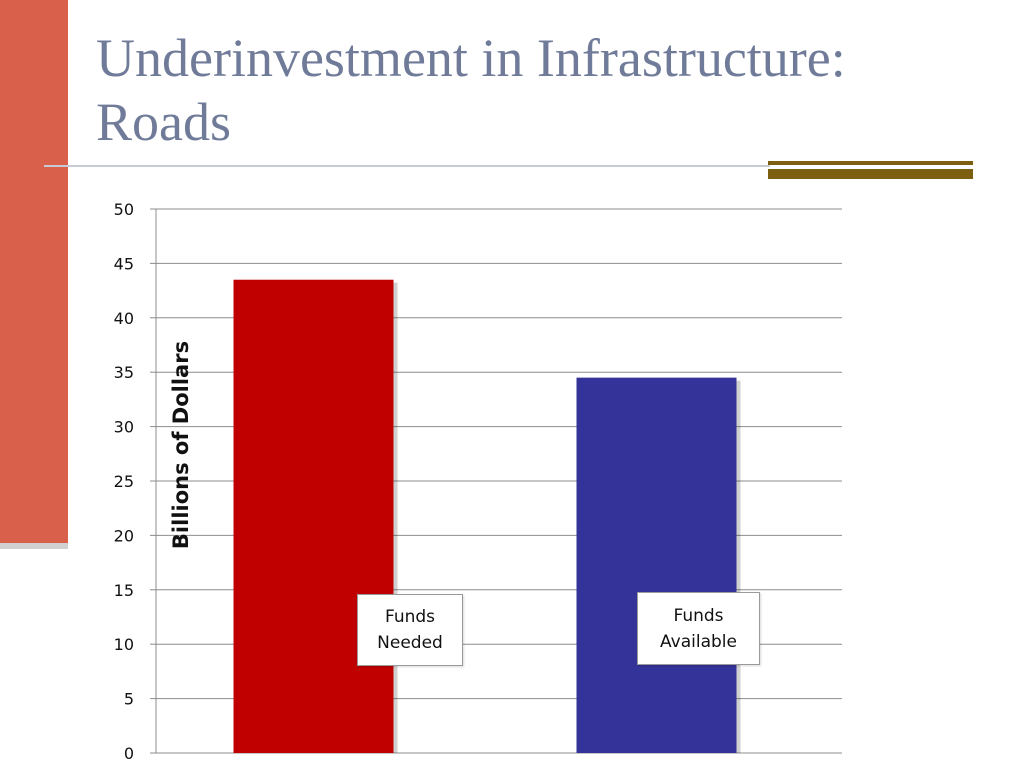 This screenshot has width=1024, height=768. What do you see at coordinates (181, 445) in the screenshot?
I see `y-axis-label: Billions of Dollars` at bounding box center [181, 445].